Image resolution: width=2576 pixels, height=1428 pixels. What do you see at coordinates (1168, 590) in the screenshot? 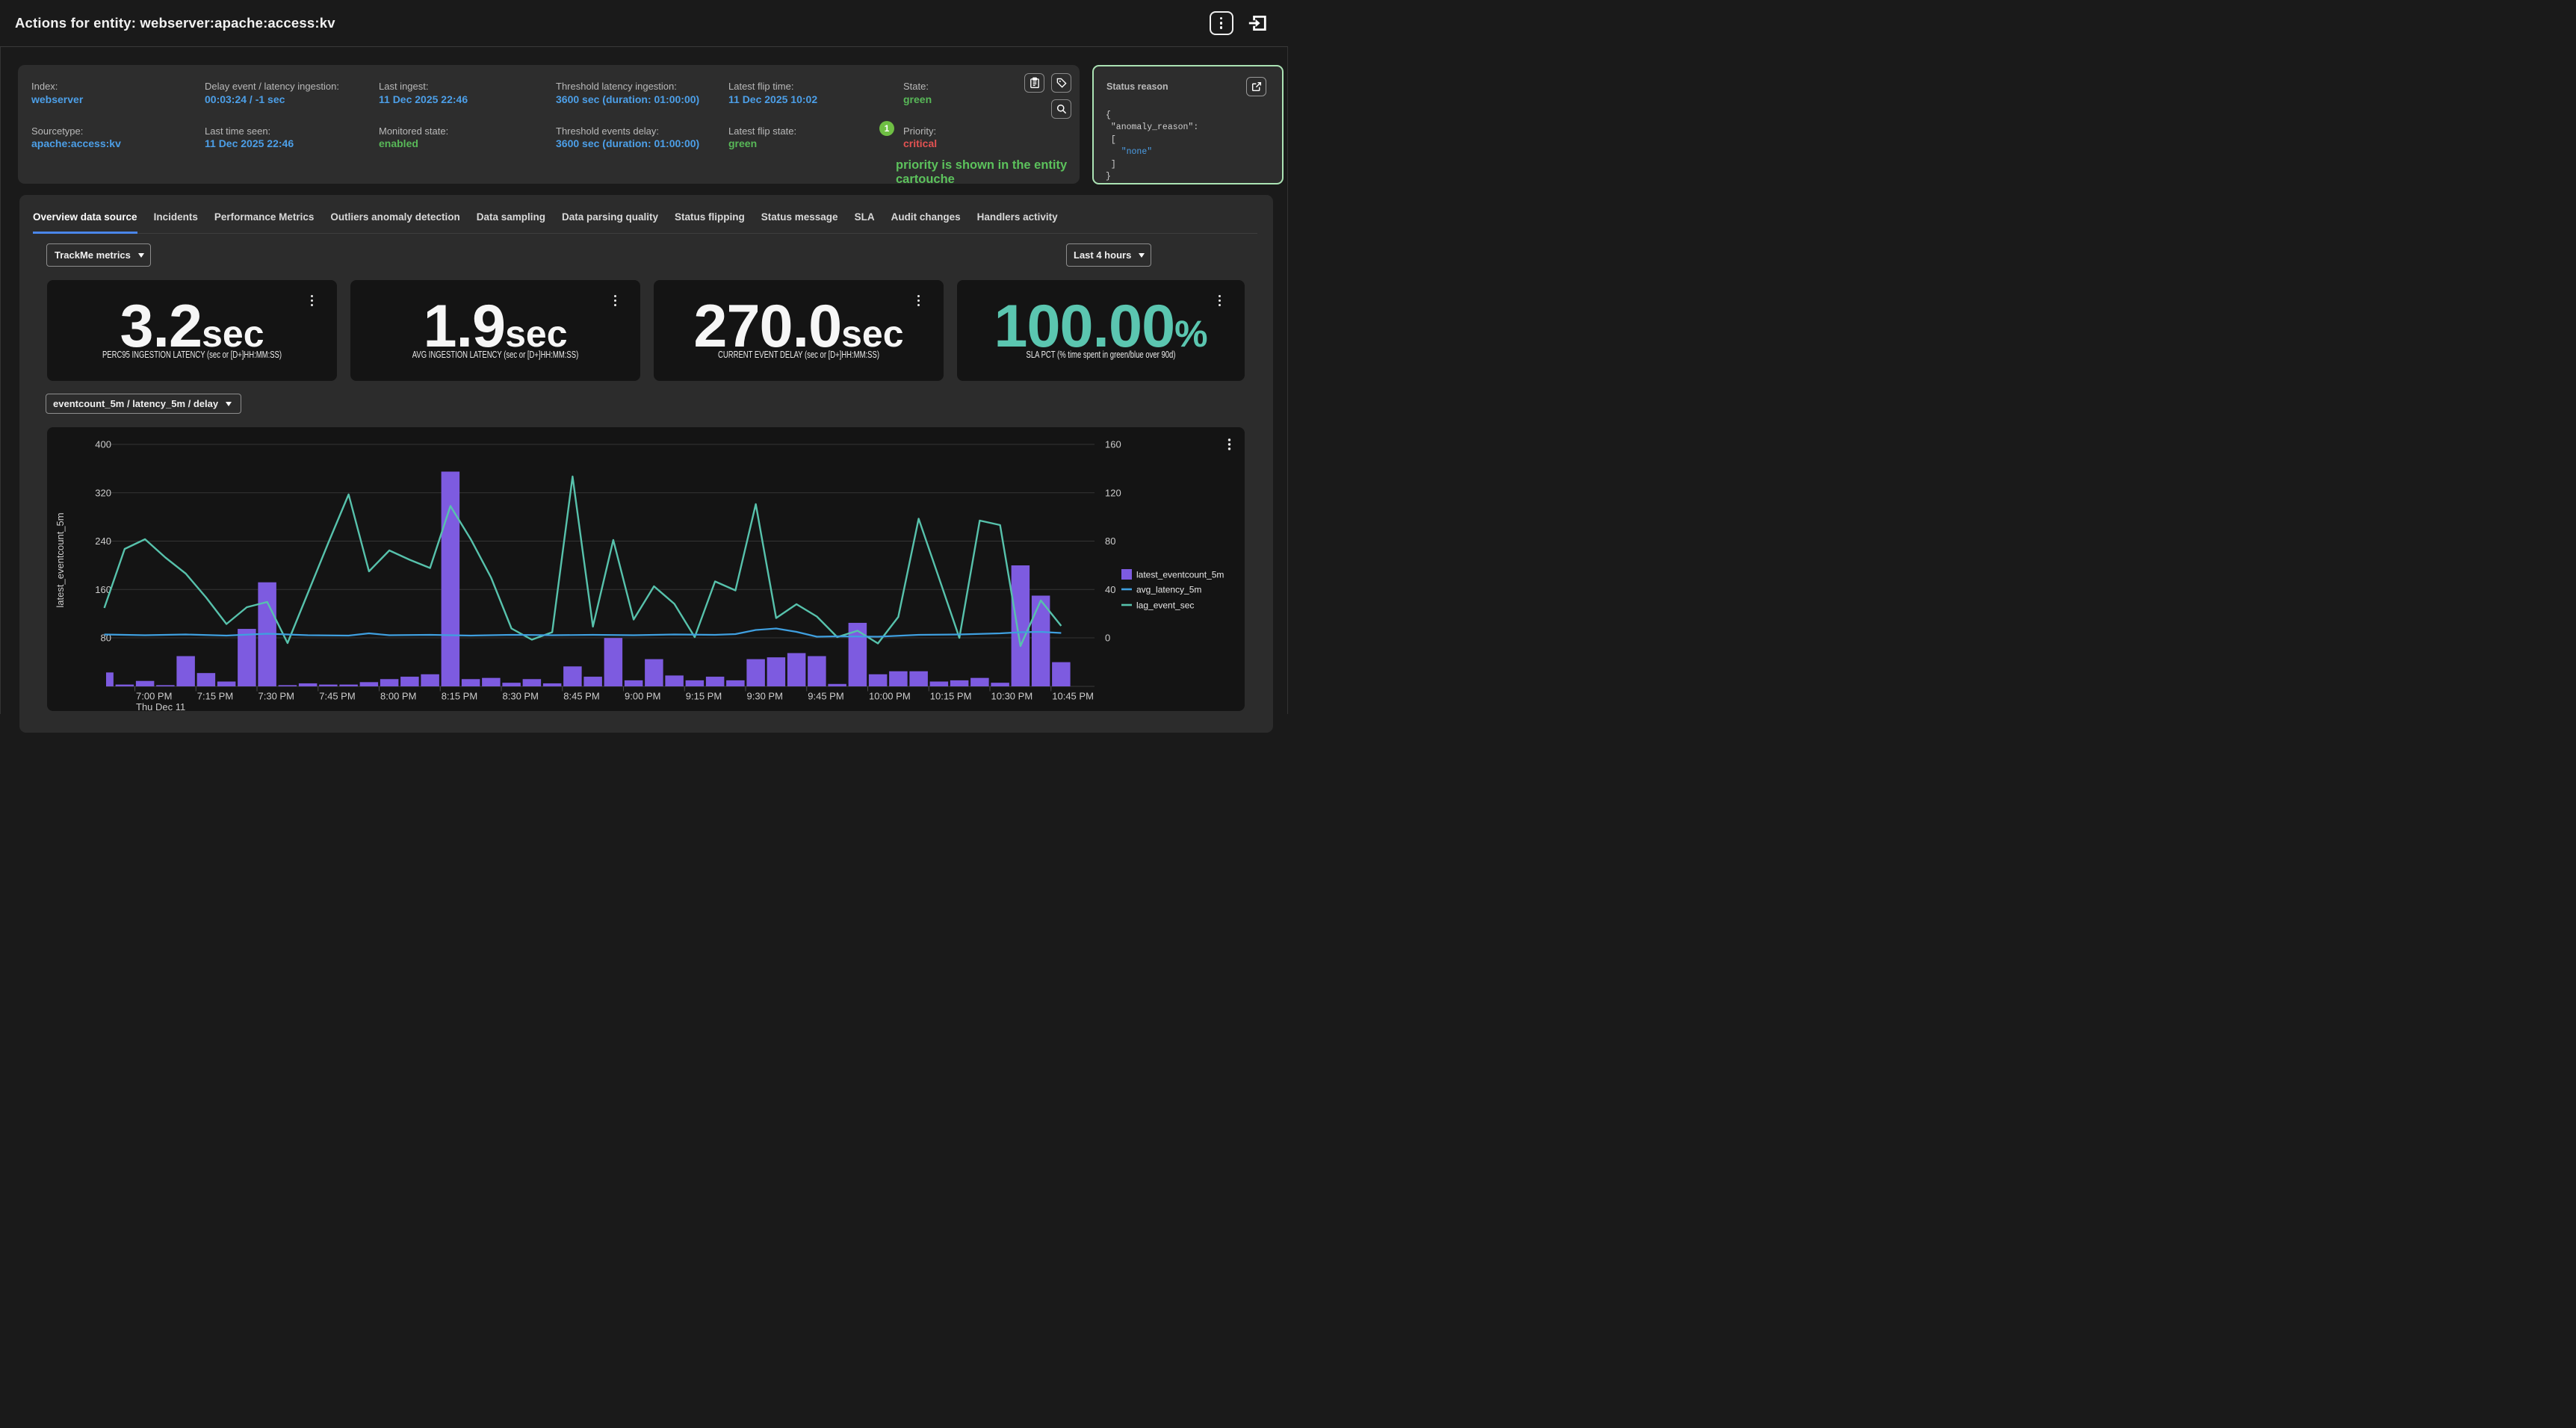
I see `svg-text: avg_latency_5m` at bounding box center [1168, 590].